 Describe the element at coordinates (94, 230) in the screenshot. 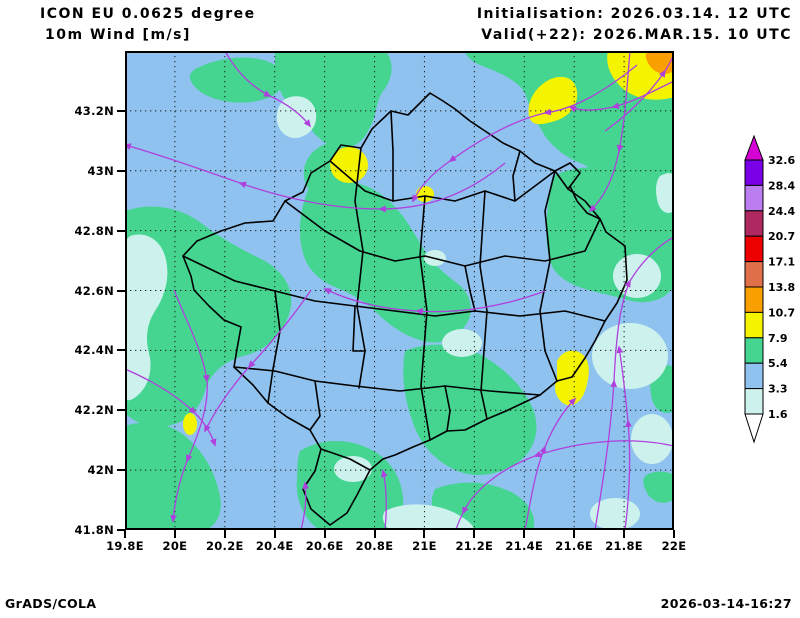

I see `lat-tick-label: 42.8N` at that location.